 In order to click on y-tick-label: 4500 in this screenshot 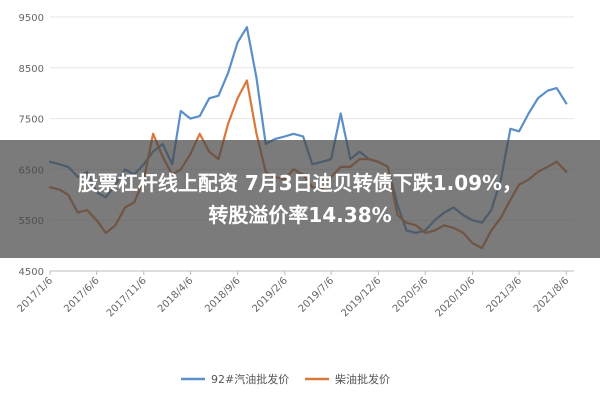, I will do `click(31, 272)`.